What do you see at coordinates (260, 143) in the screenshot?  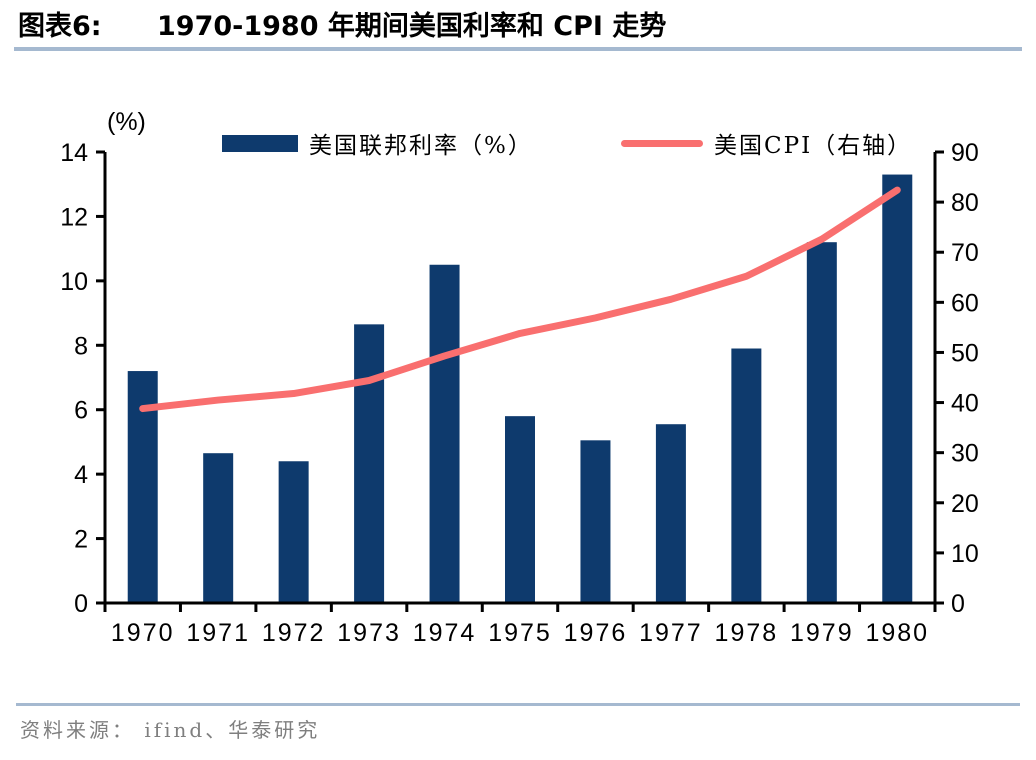 I see `legend-bar-swatch` at bounding box center [260, 143].